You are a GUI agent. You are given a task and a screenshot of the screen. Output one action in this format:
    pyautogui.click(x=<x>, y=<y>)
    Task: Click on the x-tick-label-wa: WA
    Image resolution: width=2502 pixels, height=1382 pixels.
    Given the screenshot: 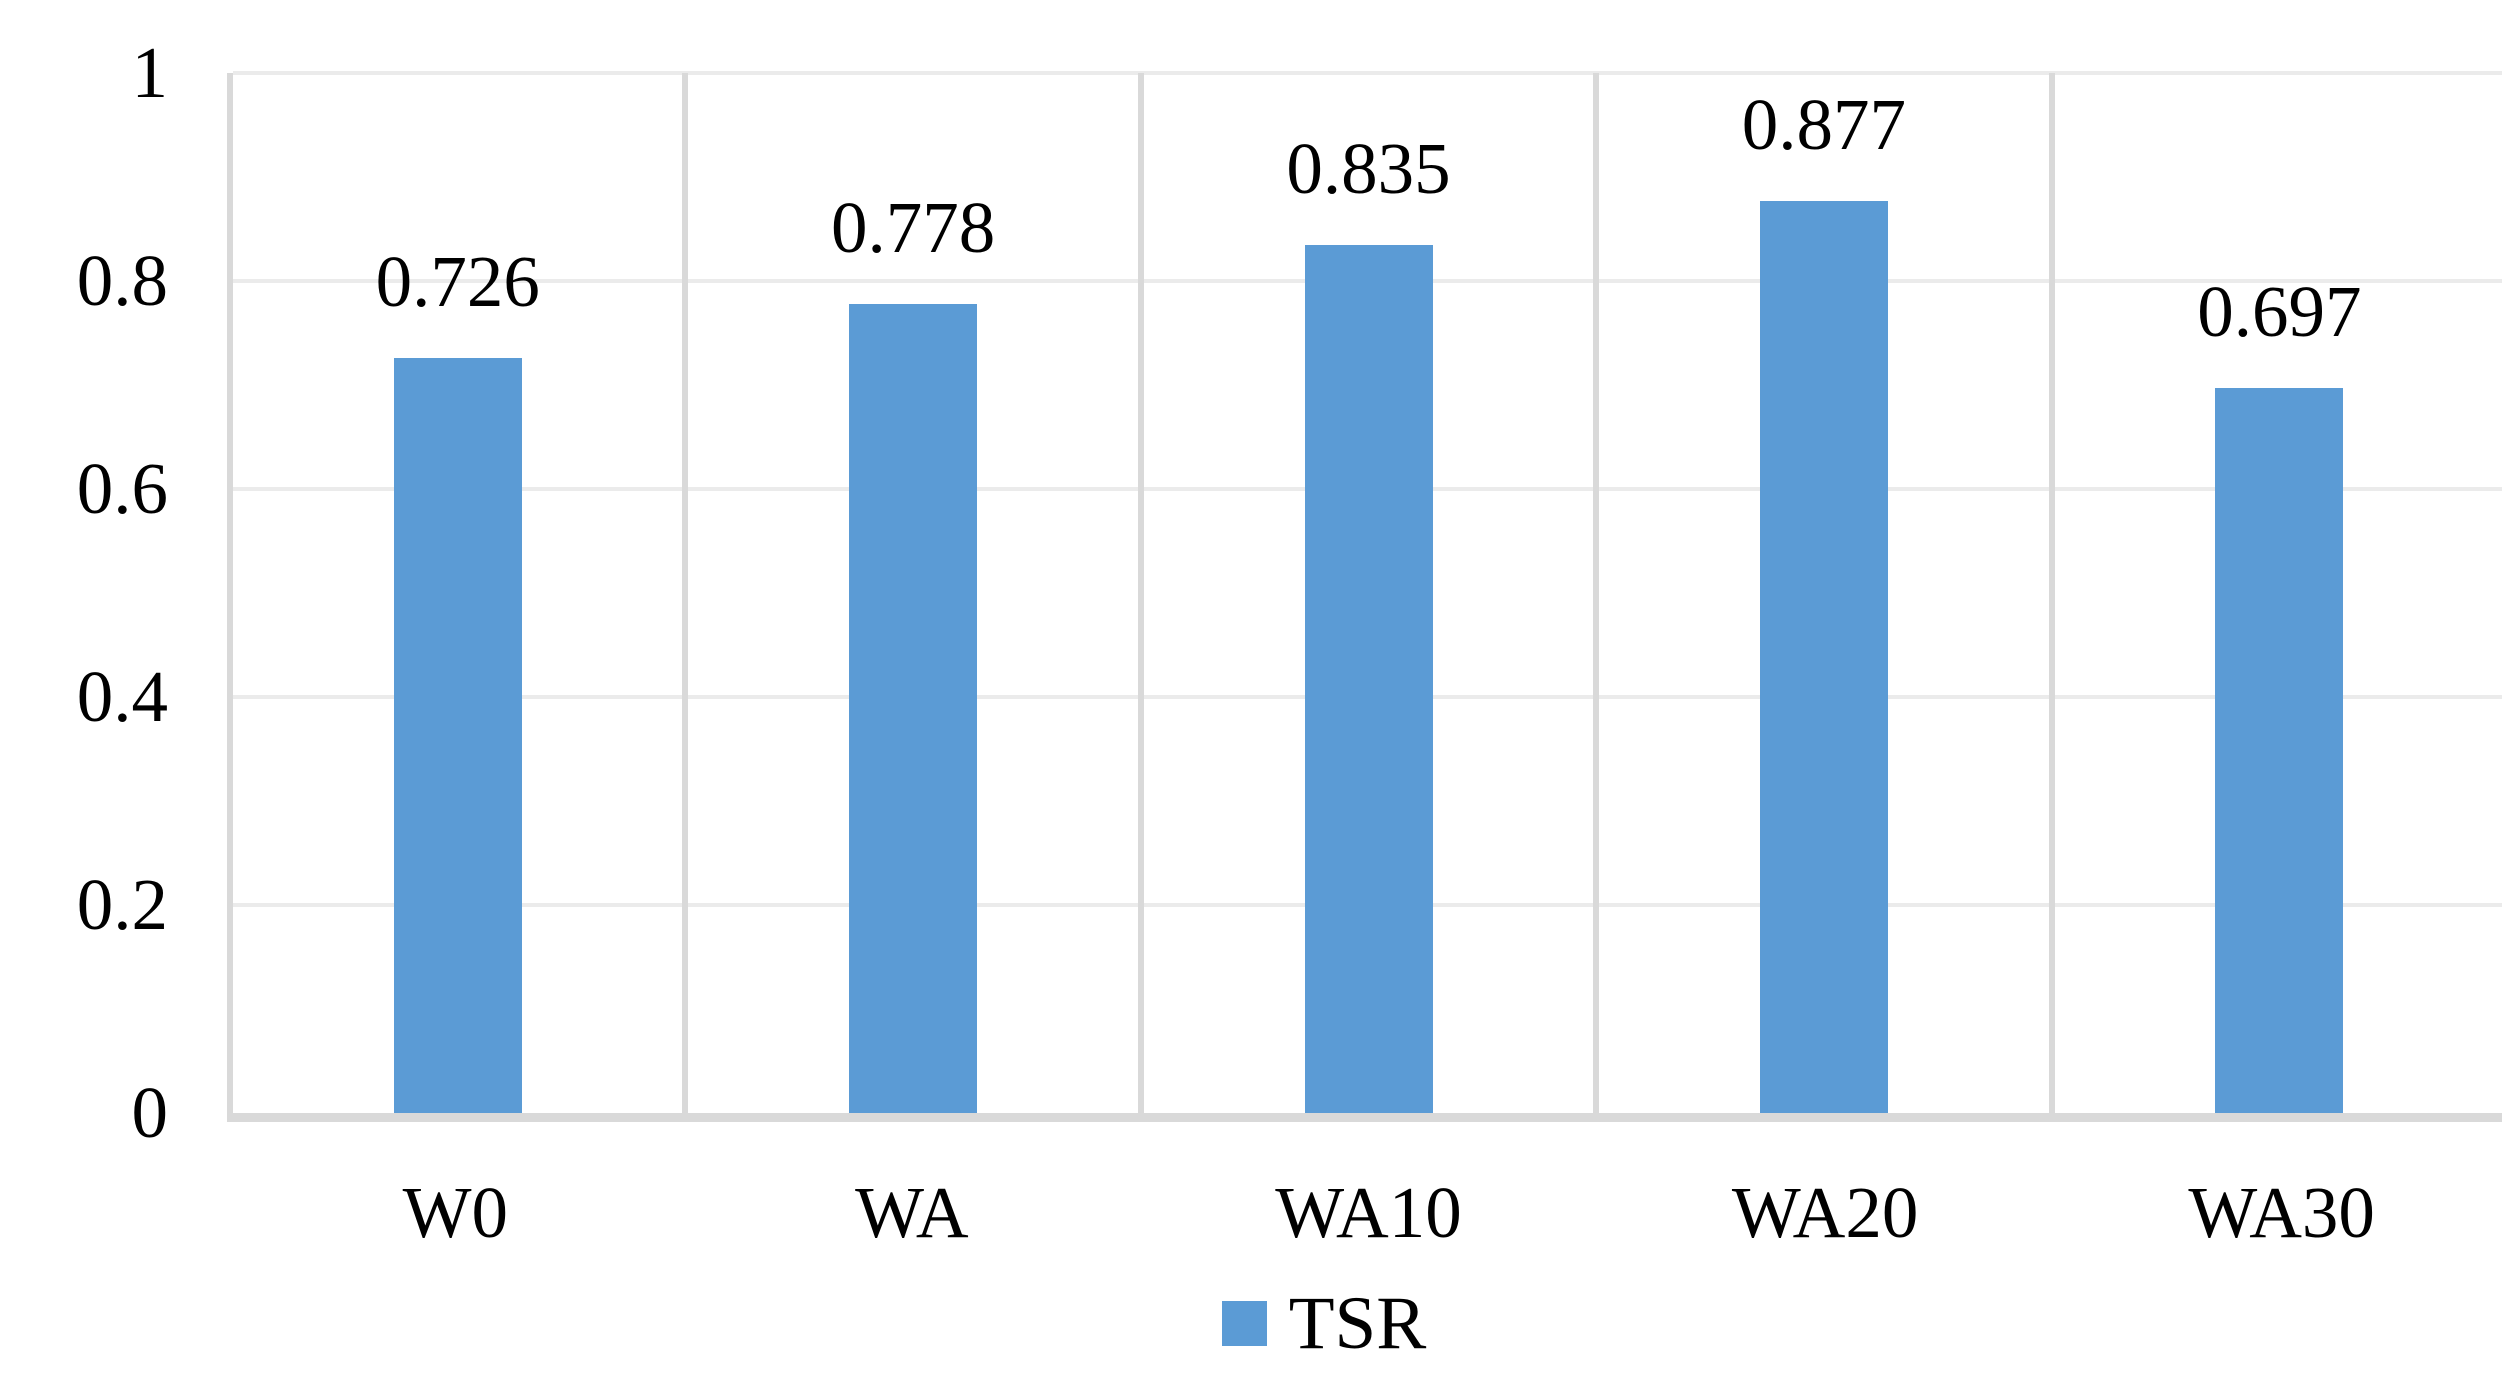 What is the action you would take?
    pyautogui.click(x=912, y=1212)
    